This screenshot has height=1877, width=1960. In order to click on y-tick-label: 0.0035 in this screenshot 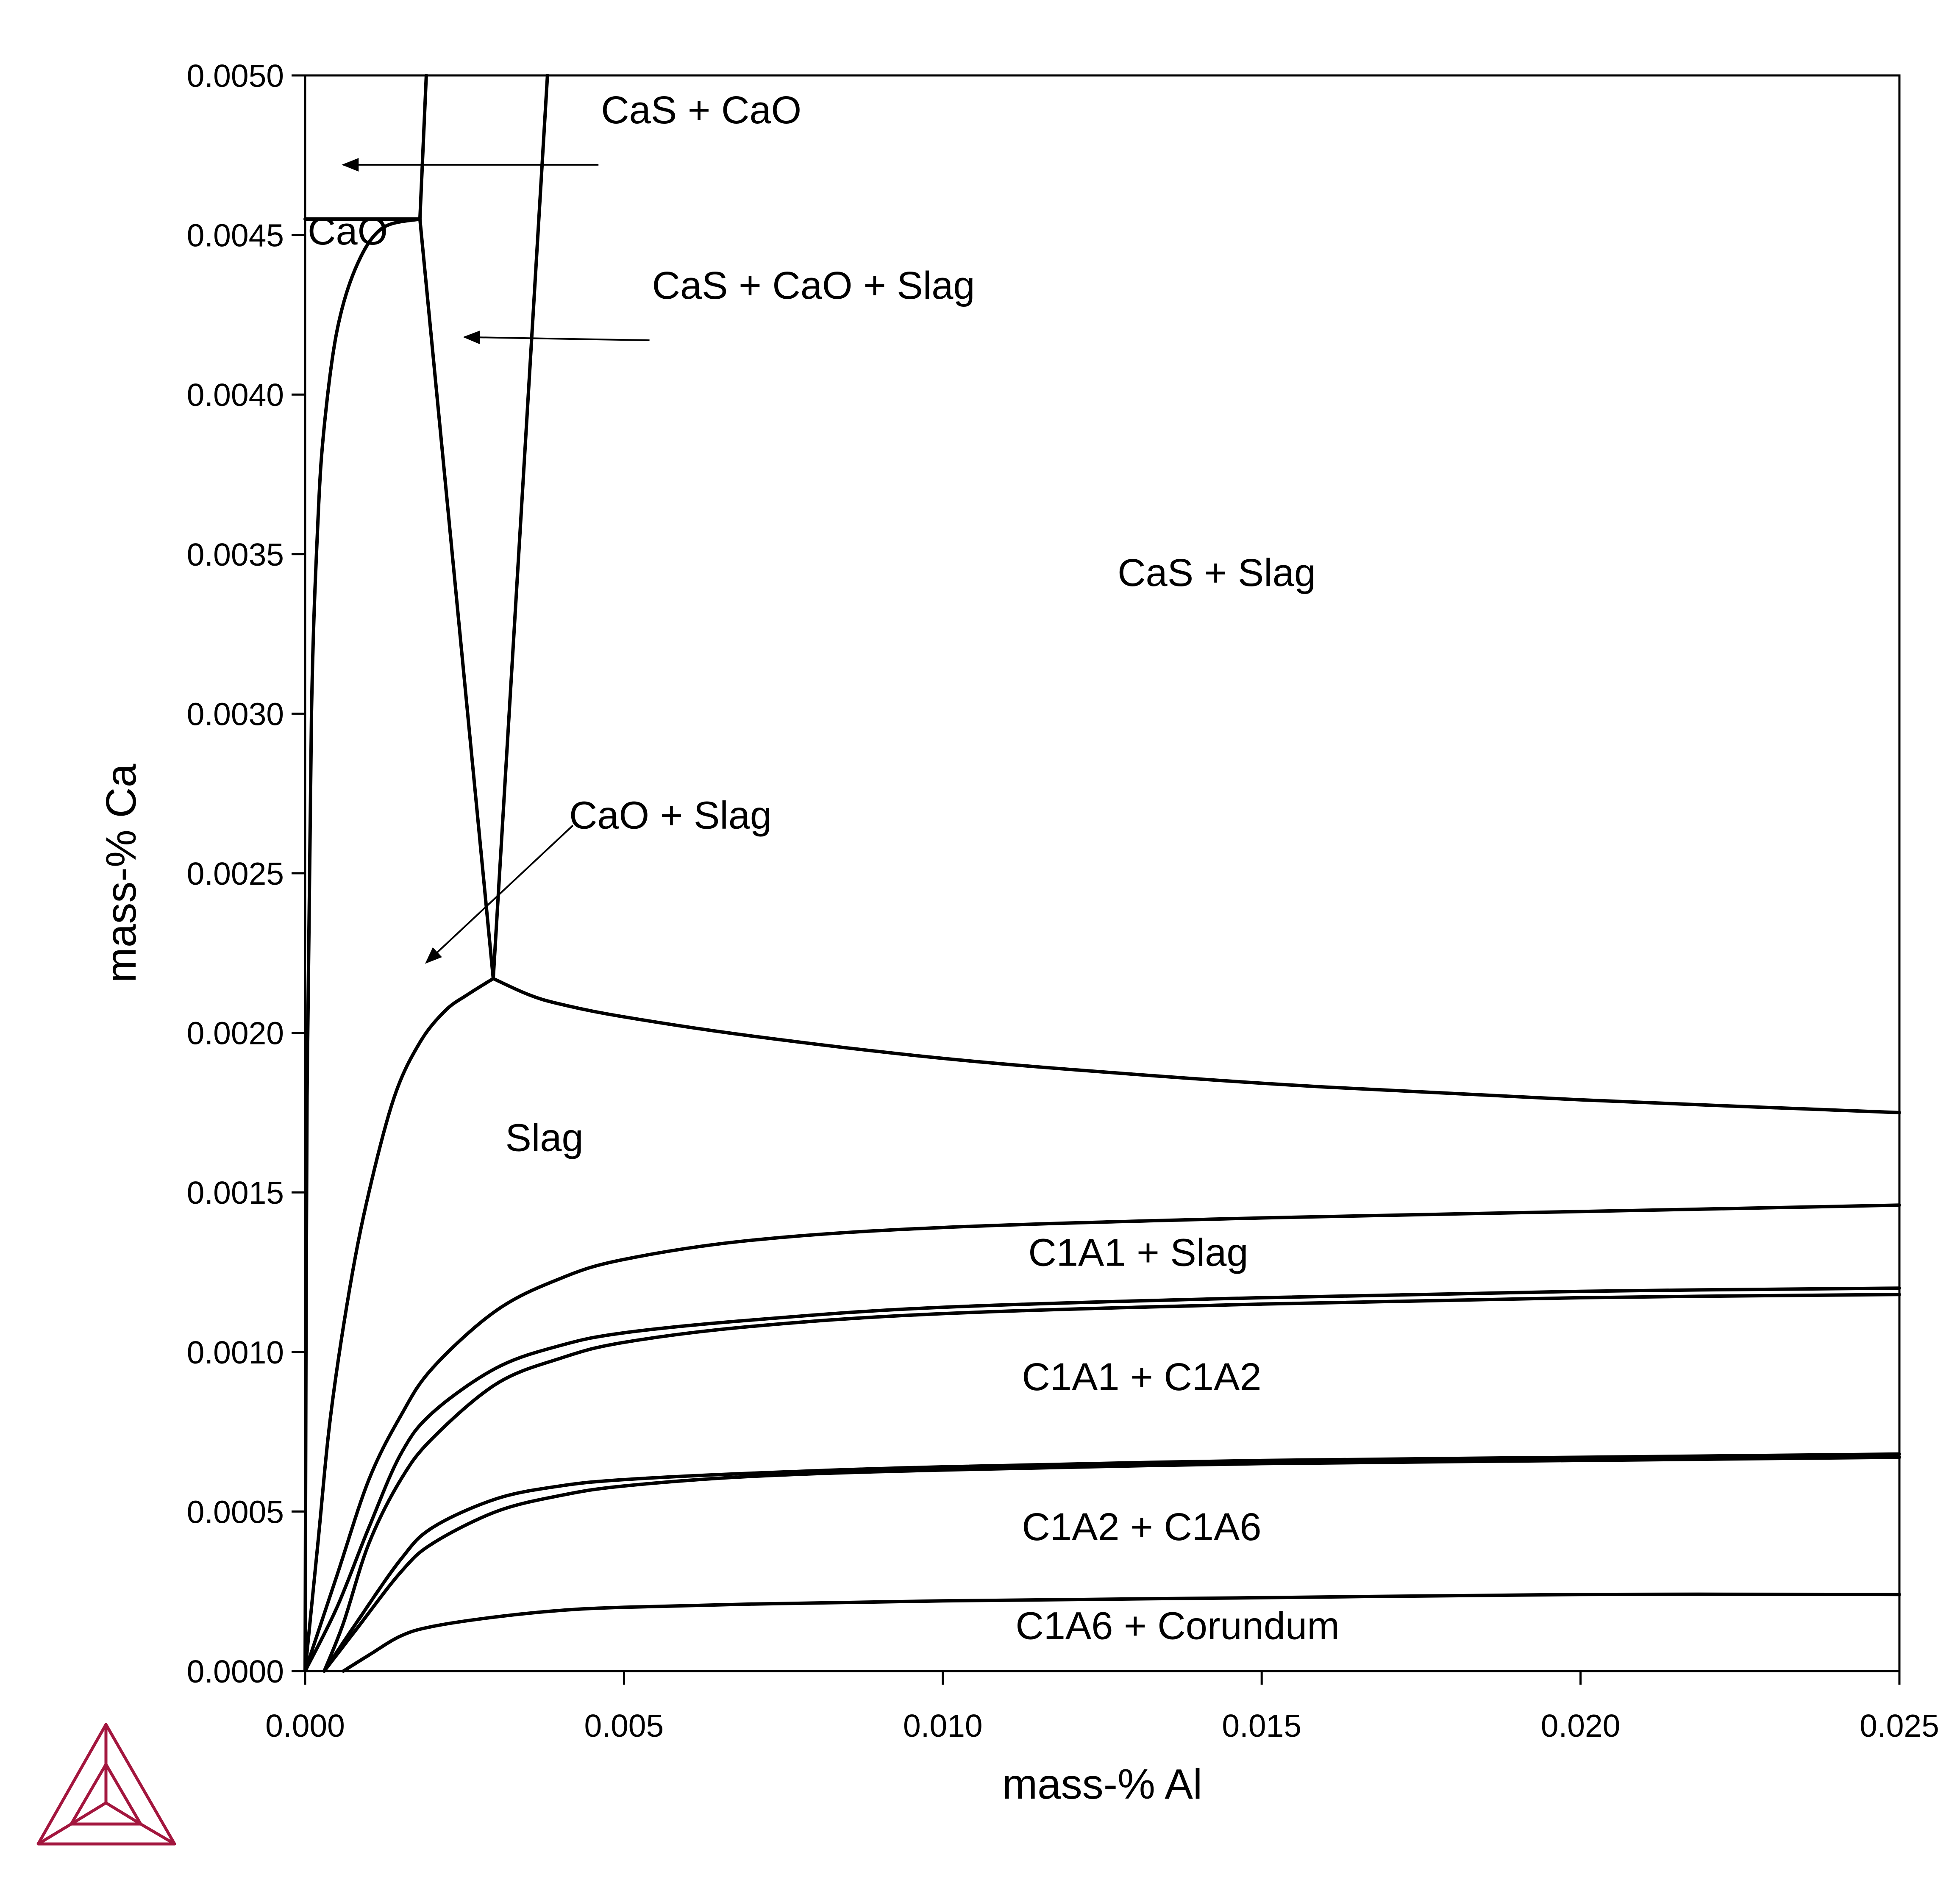, I will do `click(235, 554)`.